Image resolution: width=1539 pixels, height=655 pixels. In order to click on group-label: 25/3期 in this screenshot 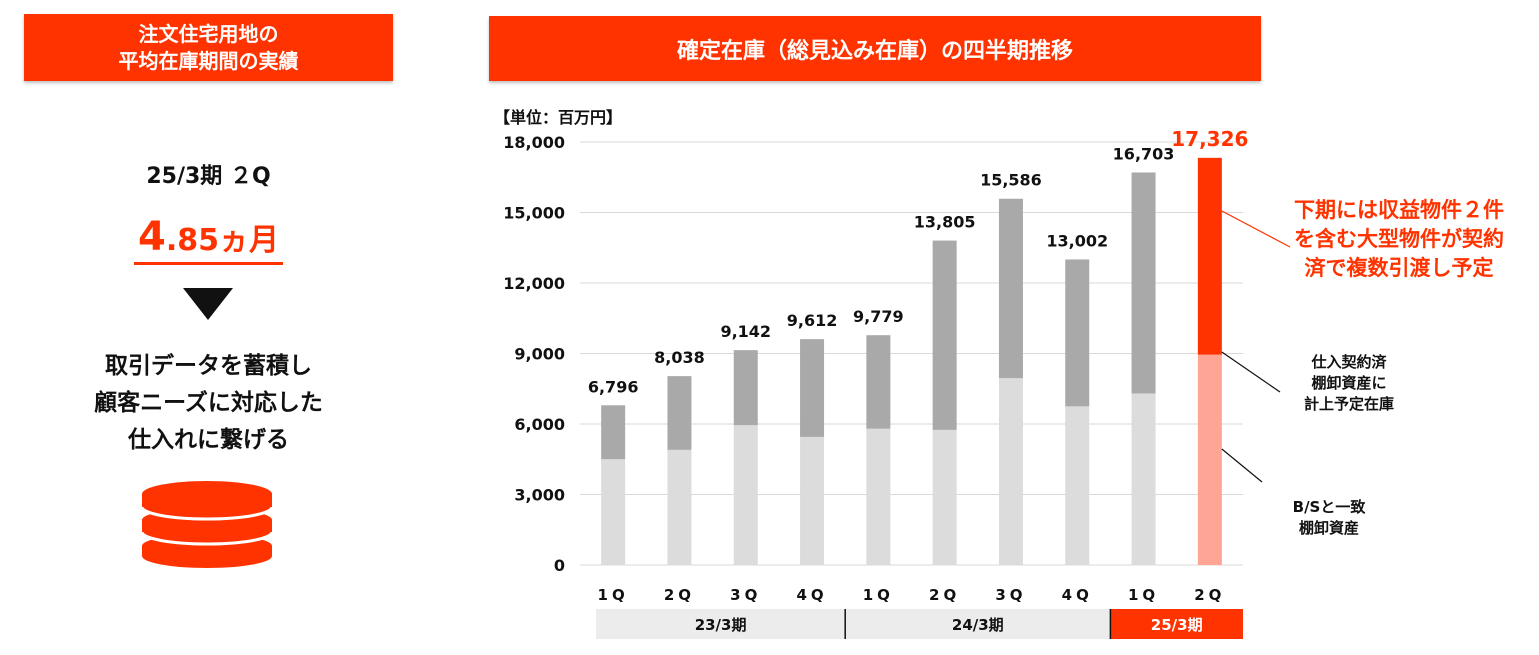, I will do `click(1177, 625)`.